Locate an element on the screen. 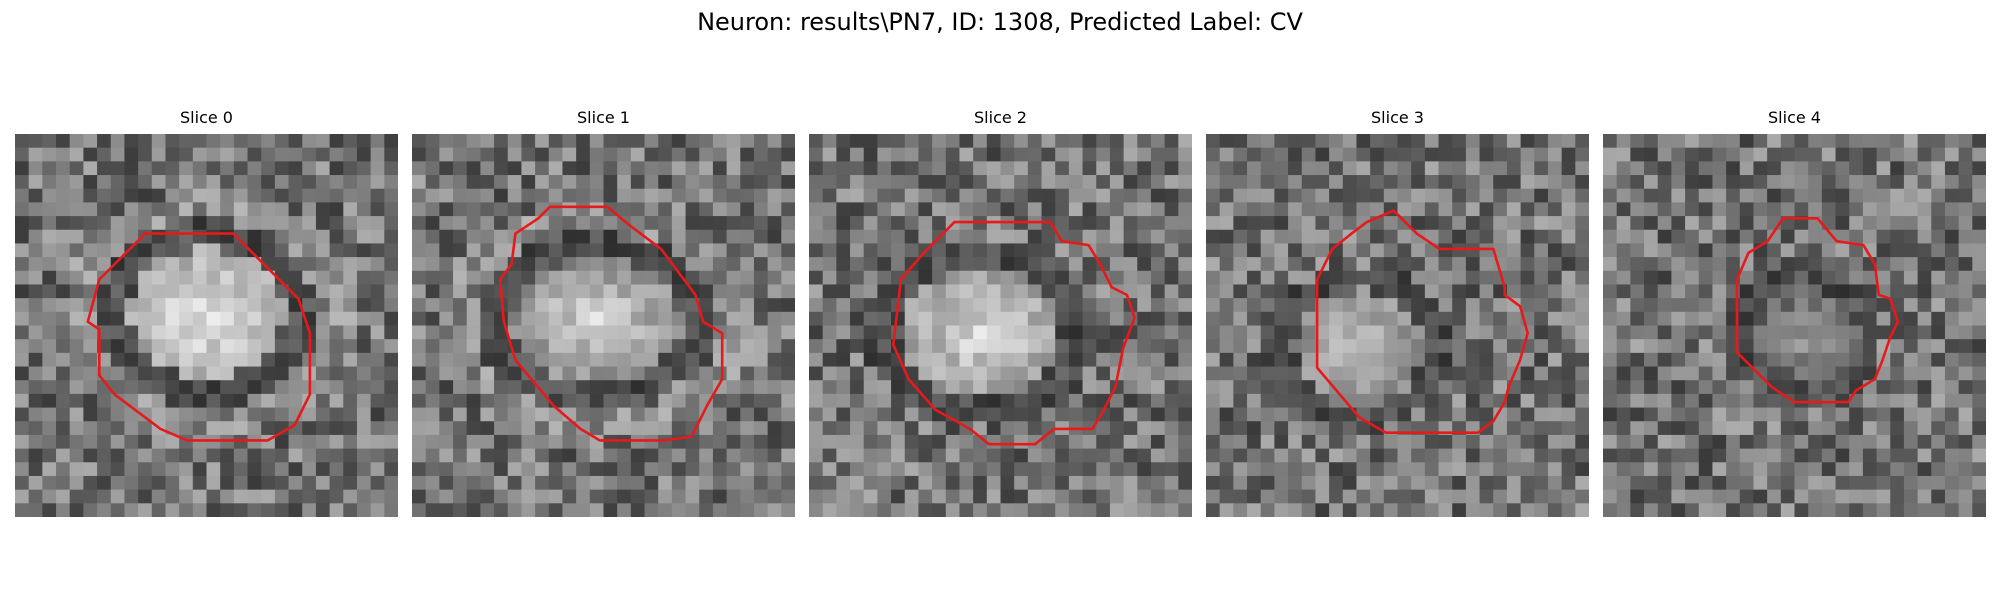 The width and height of the screenshot is (2000, 600). slice-panel-0: Slice 0 is located at coordinates (206, 313).